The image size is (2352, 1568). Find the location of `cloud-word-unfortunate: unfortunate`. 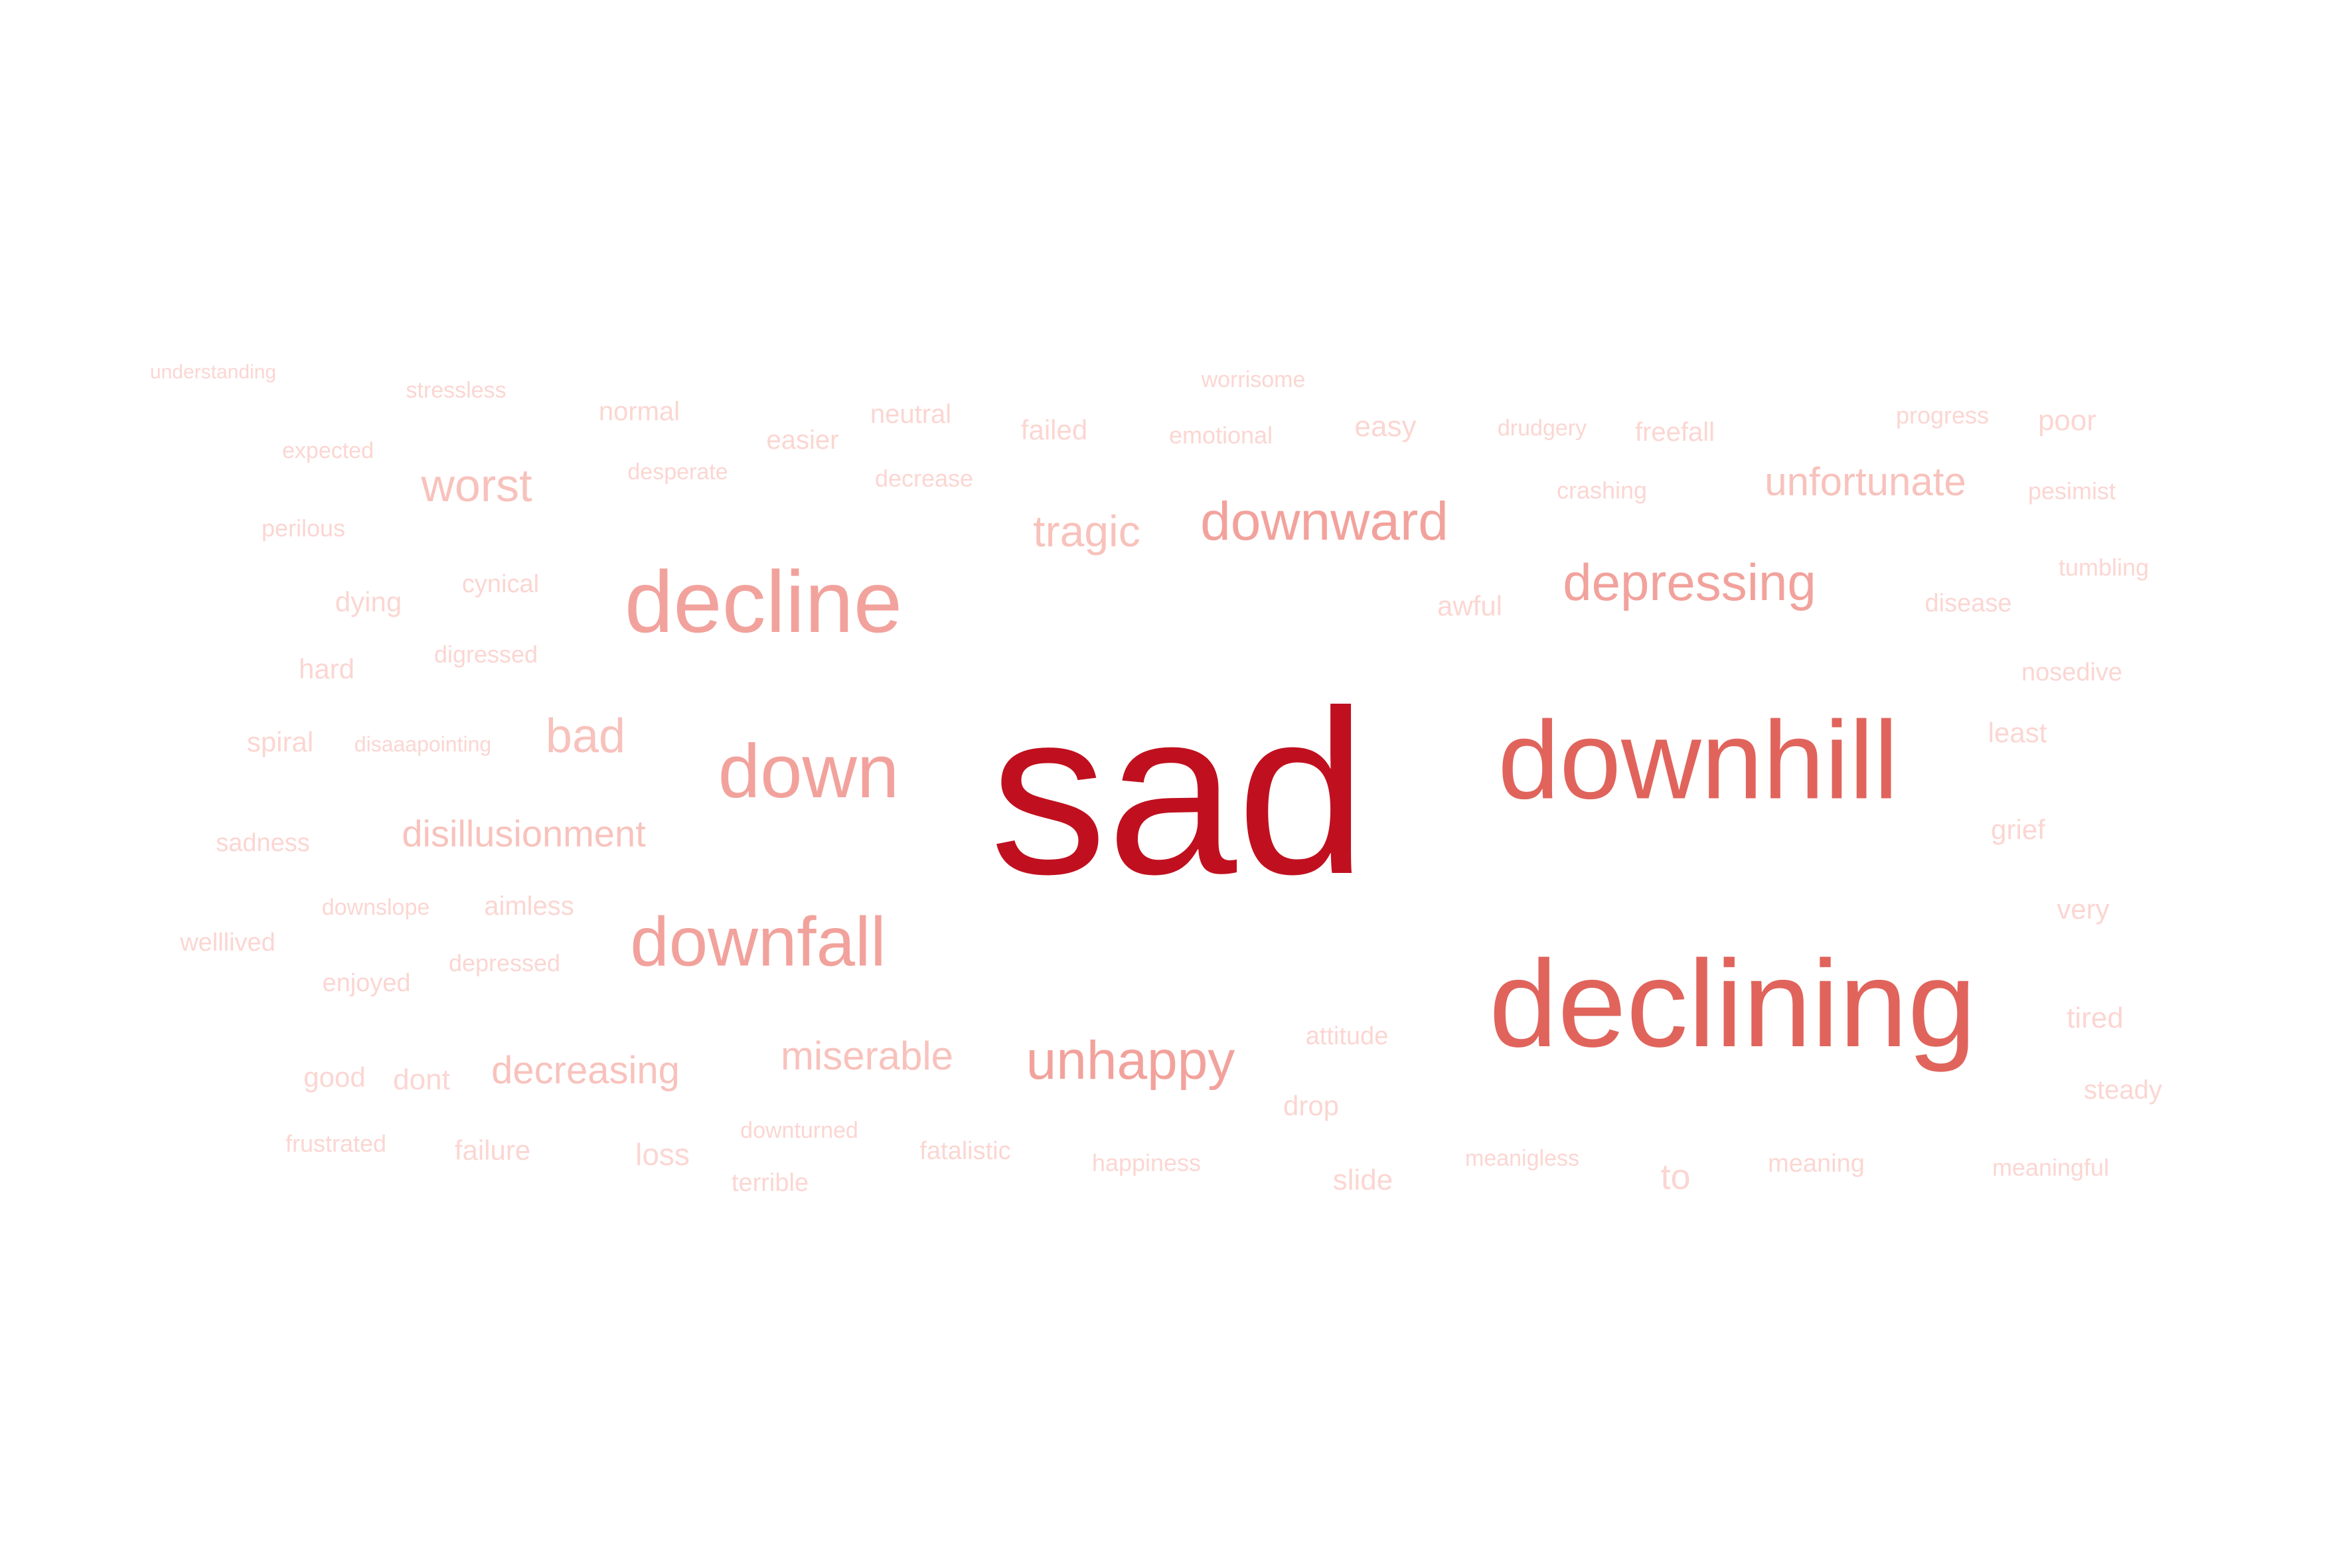

cloud-word-unfortunate: unfortunate is located at coordinates (1865, 482).